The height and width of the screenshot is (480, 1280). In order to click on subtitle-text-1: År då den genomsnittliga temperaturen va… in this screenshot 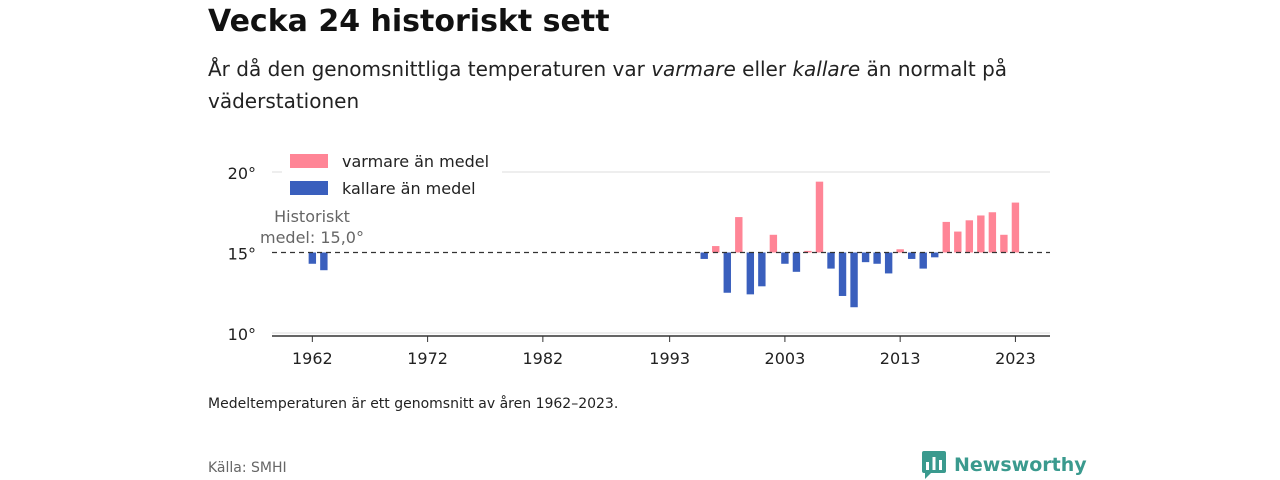, I will do `click(430, 69)`.